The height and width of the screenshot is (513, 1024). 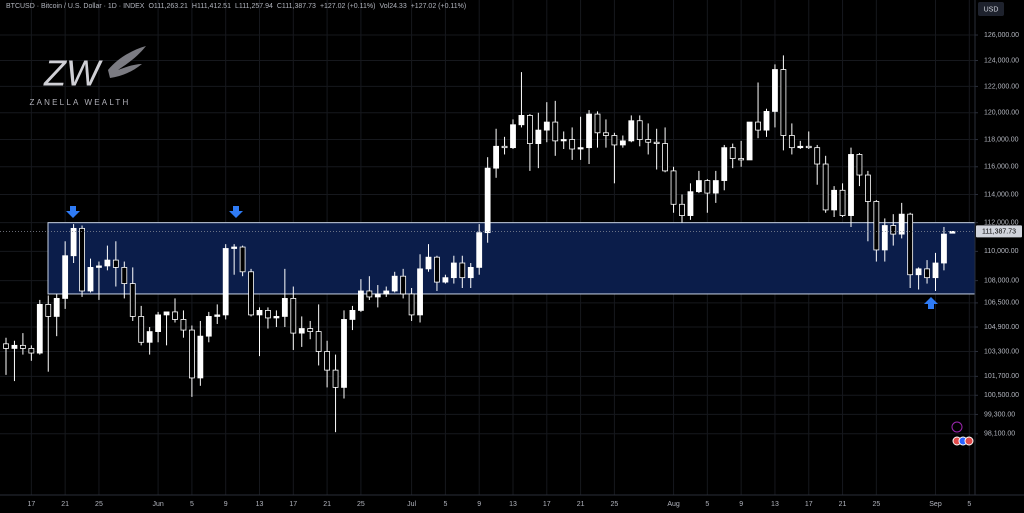 What do you see at coordinates (991, 9) in the screenshot?
I see `currency-box` at bounding box center [991, 9].